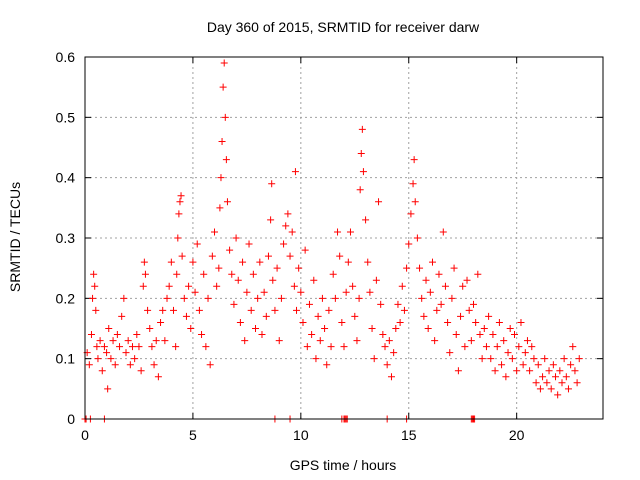 This screenshot has height=480, width=640. I want to click on y-tick-label: 0.1, so click(66, 359).